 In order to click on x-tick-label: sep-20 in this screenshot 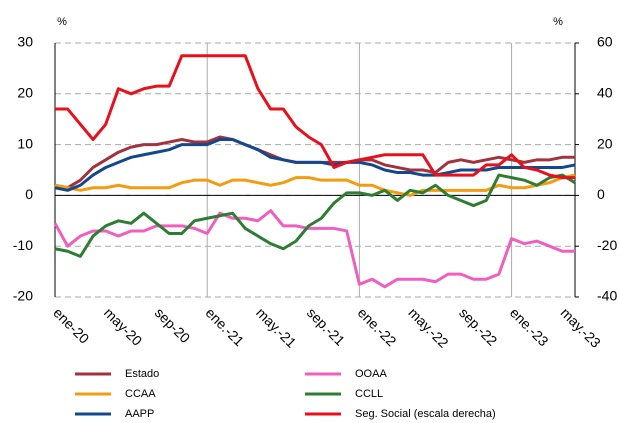, I will do `click(173, 325)`.